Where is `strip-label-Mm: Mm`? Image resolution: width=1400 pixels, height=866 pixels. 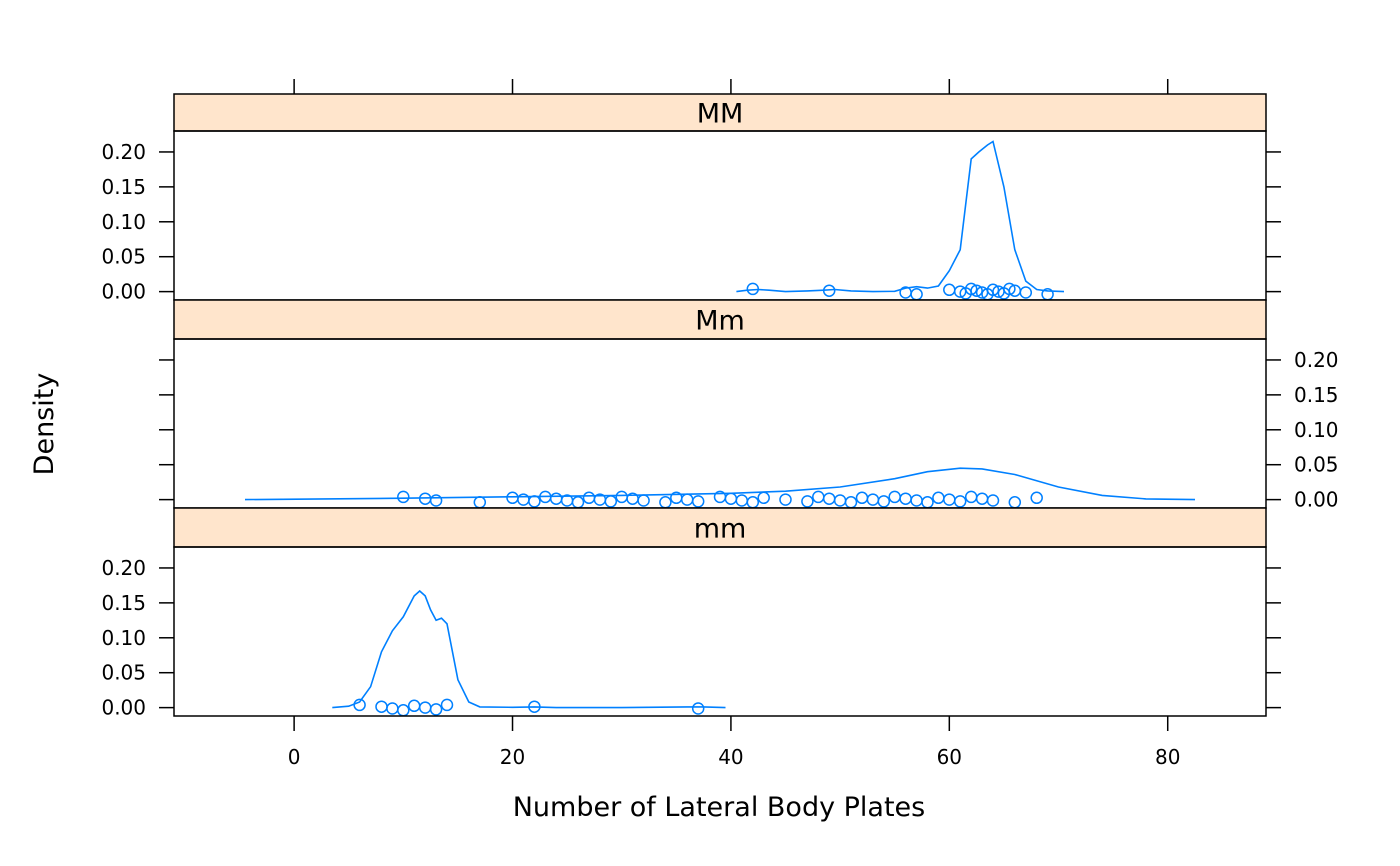
strip-label-Mm: Mm is located at coordinates (720, 321).